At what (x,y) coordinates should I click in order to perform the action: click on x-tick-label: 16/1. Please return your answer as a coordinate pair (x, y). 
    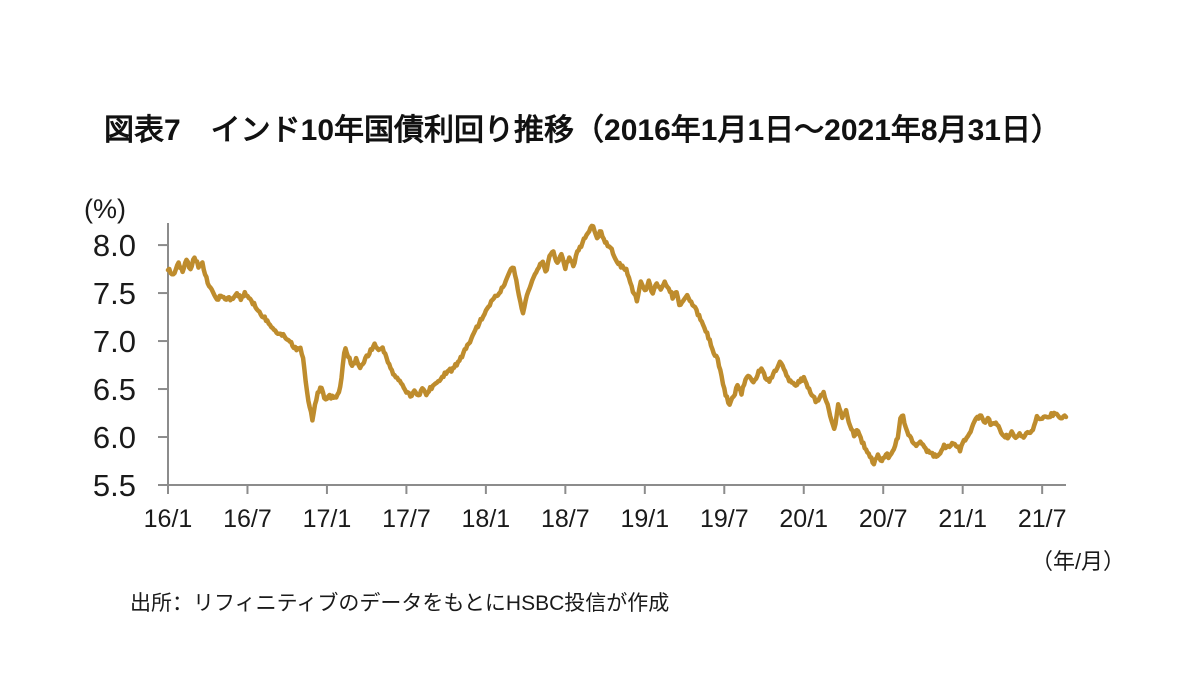
    Looking at the image, I should click on (168, 519).